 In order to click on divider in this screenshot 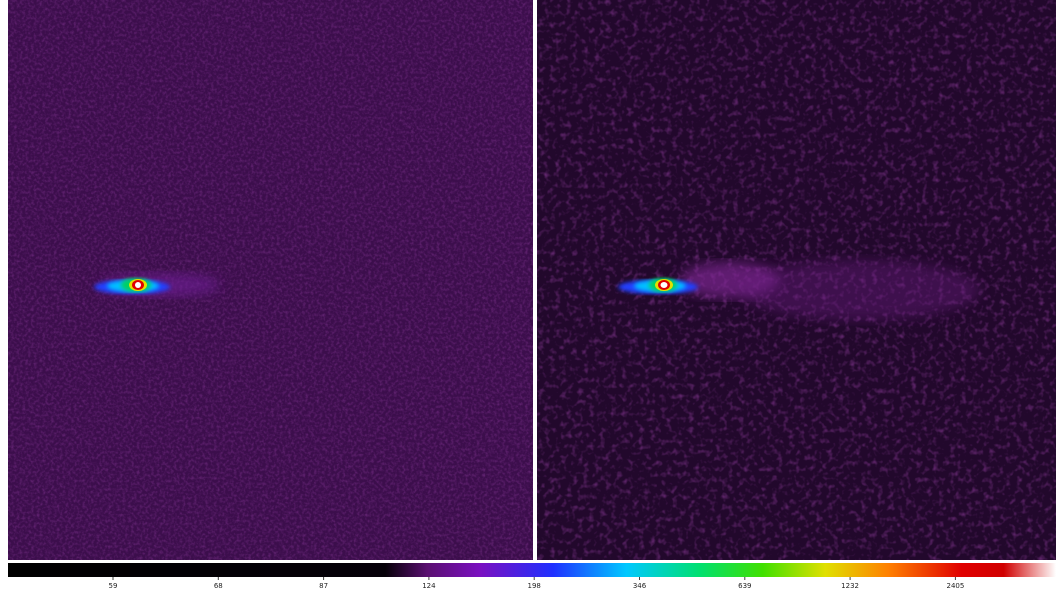, I will do `click(535, 280)`.